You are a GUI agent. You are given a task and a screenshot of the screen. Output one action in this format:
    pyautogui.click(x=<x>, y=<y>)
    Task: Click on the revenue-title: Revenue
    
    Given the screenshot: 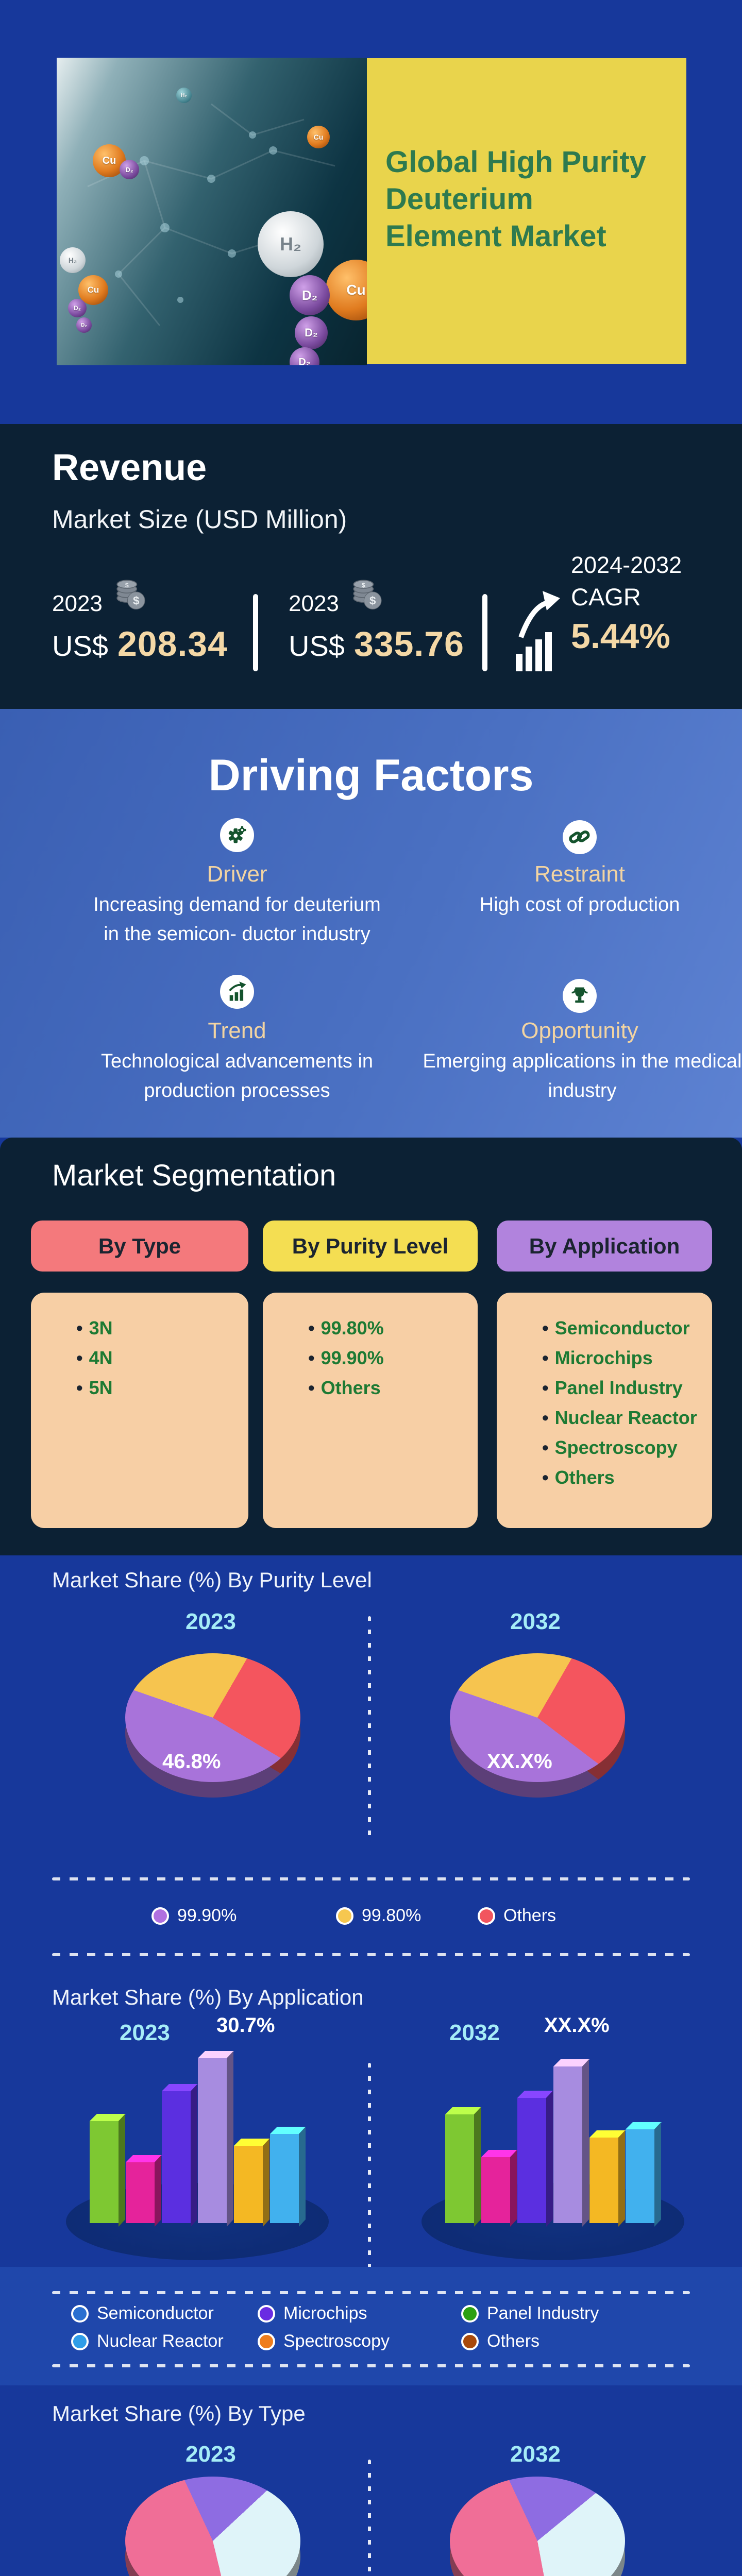 What is the action you would take?
    pyautogui.click(x=129, y=467)
    